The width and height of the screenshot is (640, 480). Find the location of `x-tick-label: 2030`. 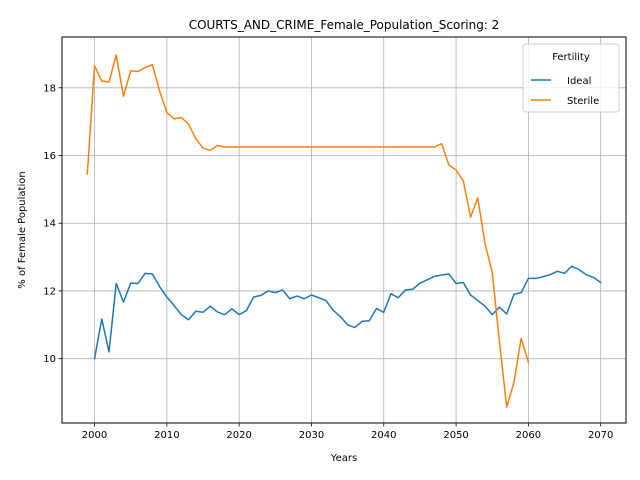

x-tick-label: 2030 is located at coordinates (311, 435).